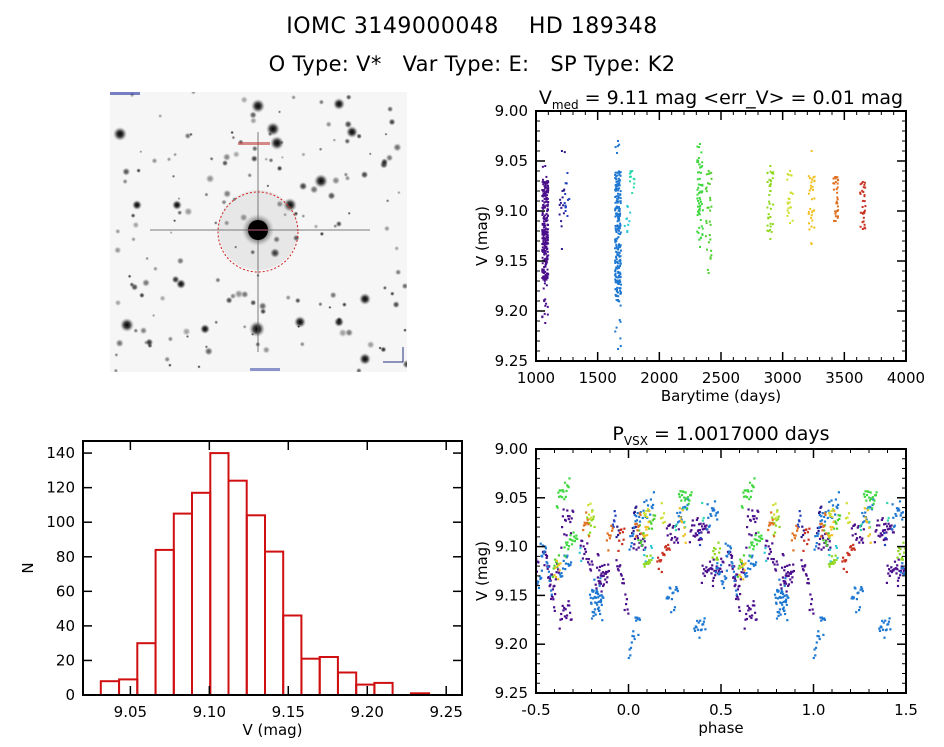 Image resolution: width=944 pixels, height=747 pixels. Describe the element at coordinates (288, 712) in the screenshot. I see `x-tick-label: 9.15` at that location.